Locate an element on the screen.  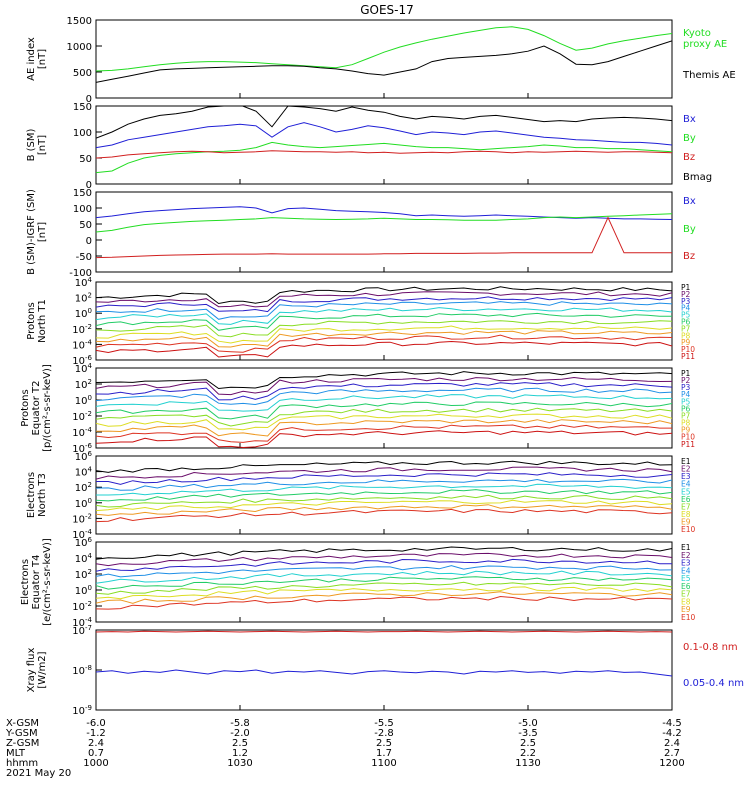
x-tick-label: 1.7 is located at coordinates (384, 753).